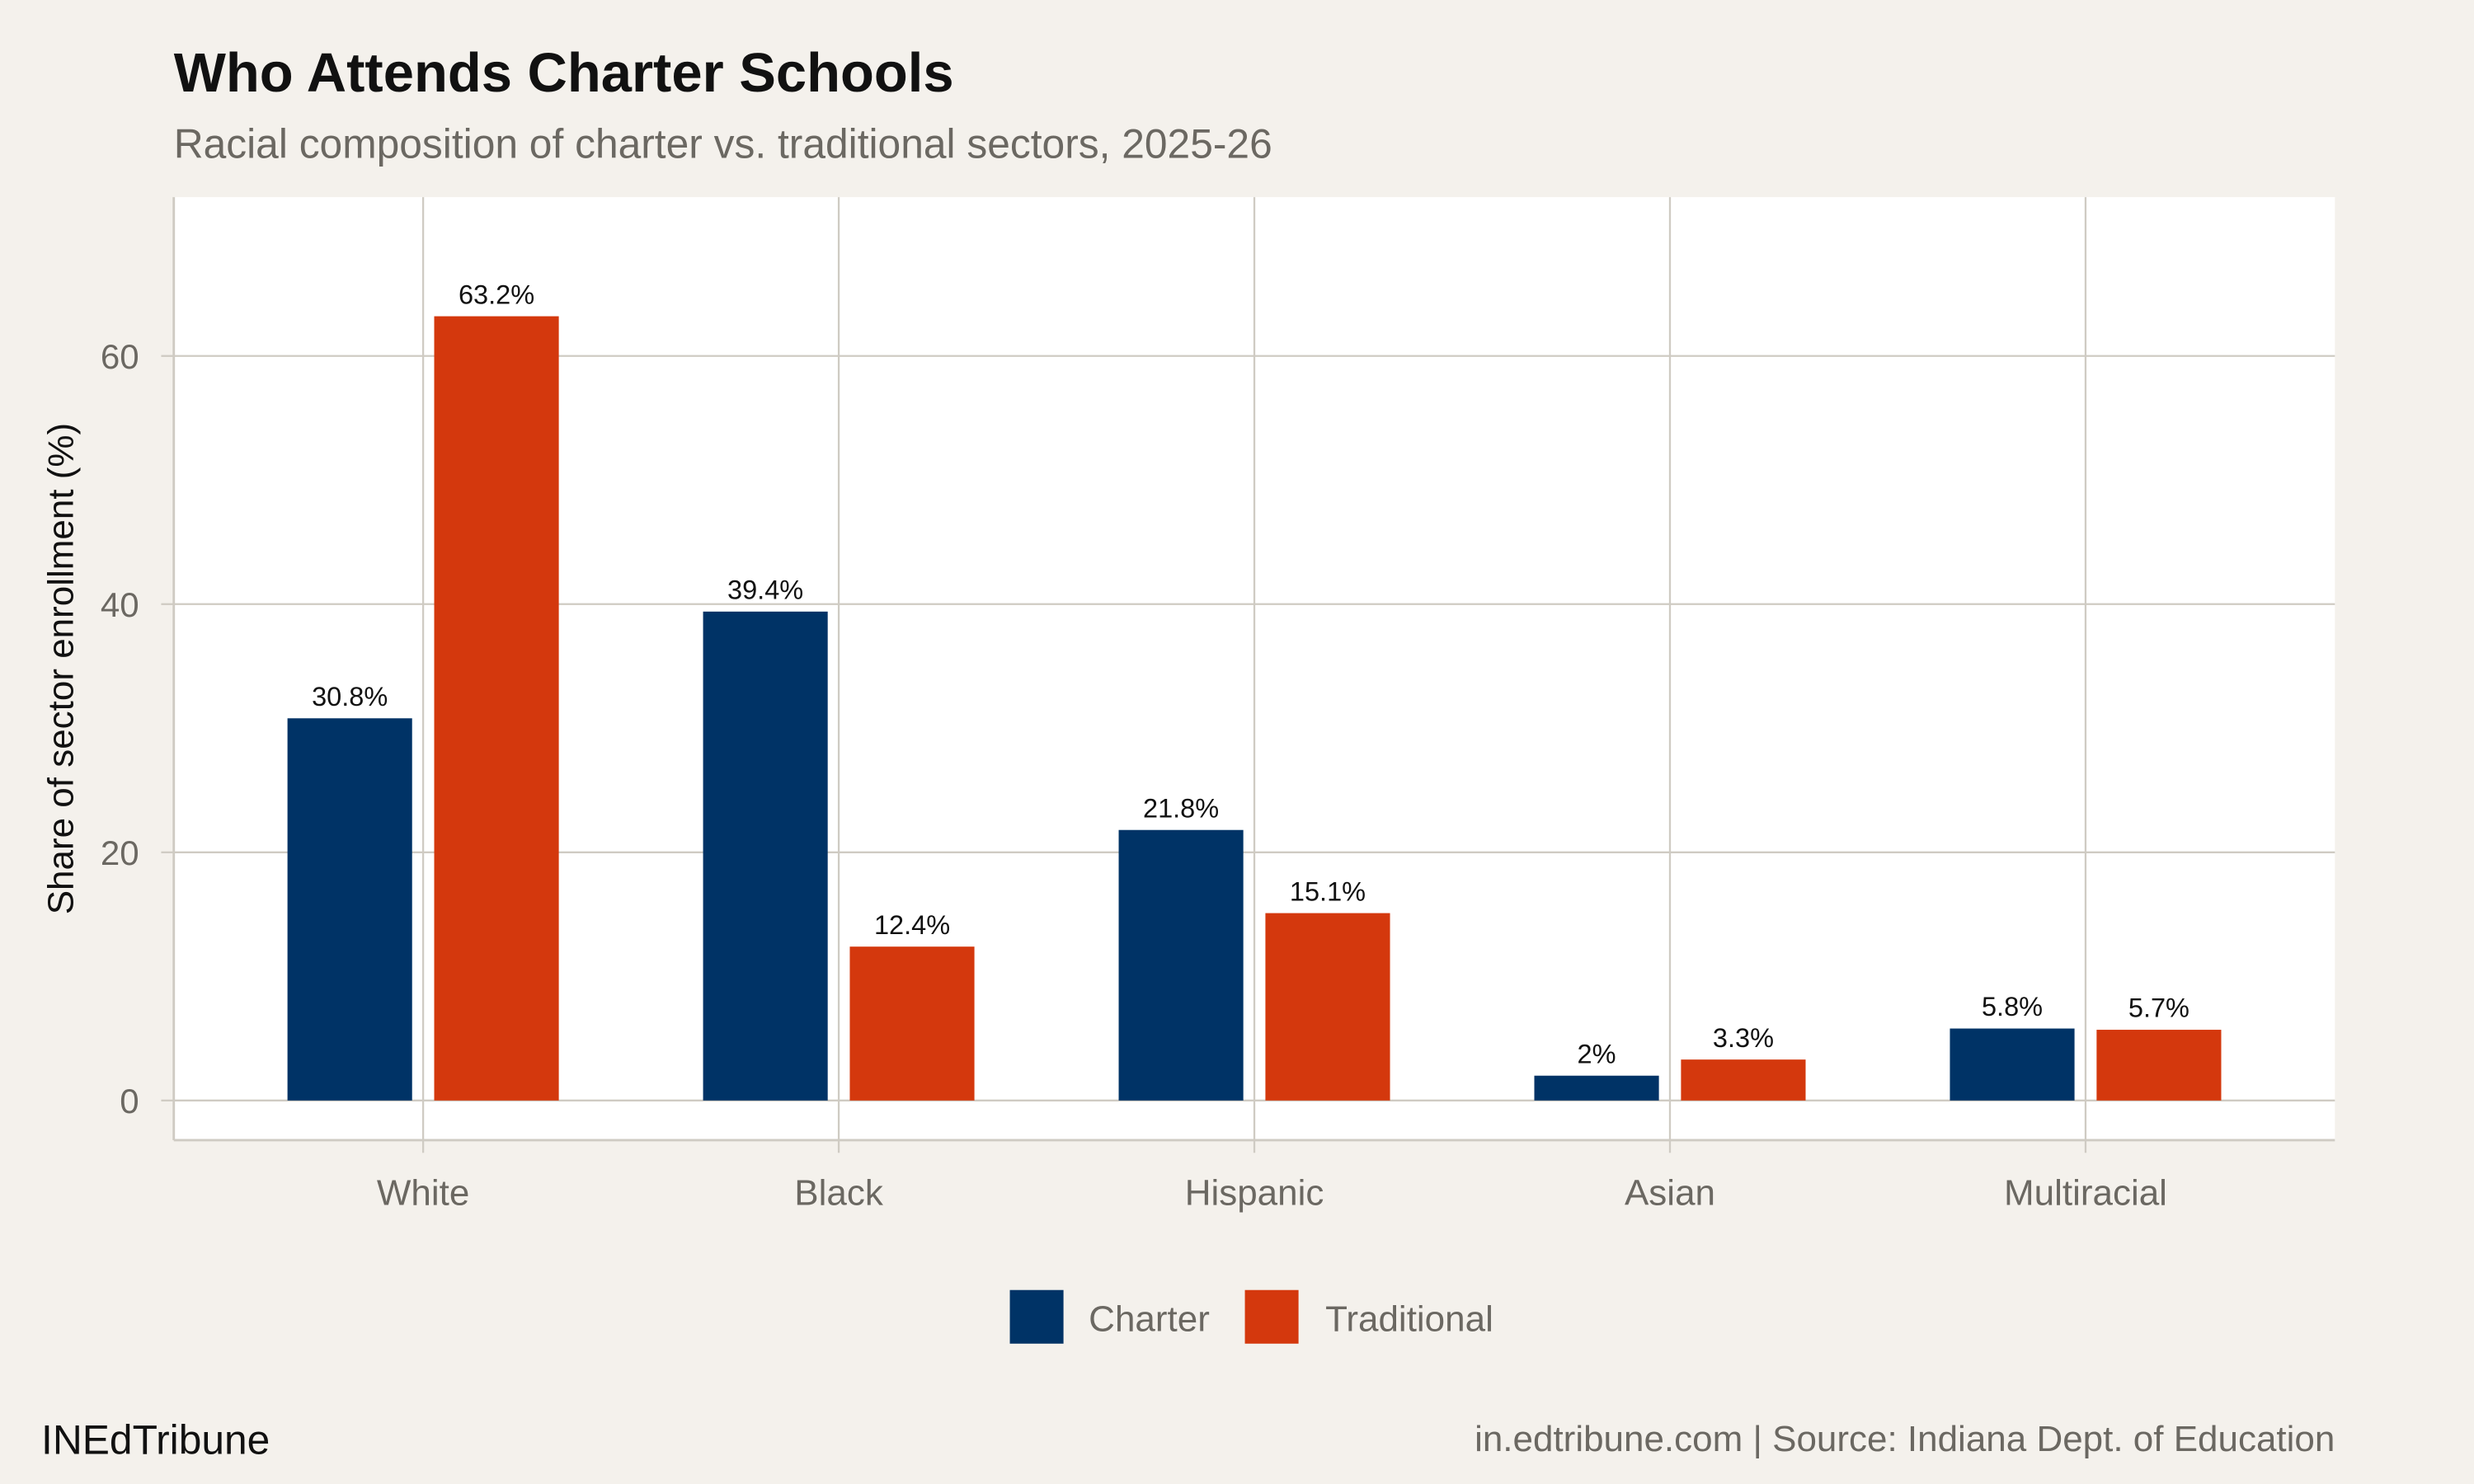 The image size is (2474, 1484). What do you see at coordinates (120, 853) in the screenshot?
I see `y-tick-label: 20` at bounding box center [120, 853].